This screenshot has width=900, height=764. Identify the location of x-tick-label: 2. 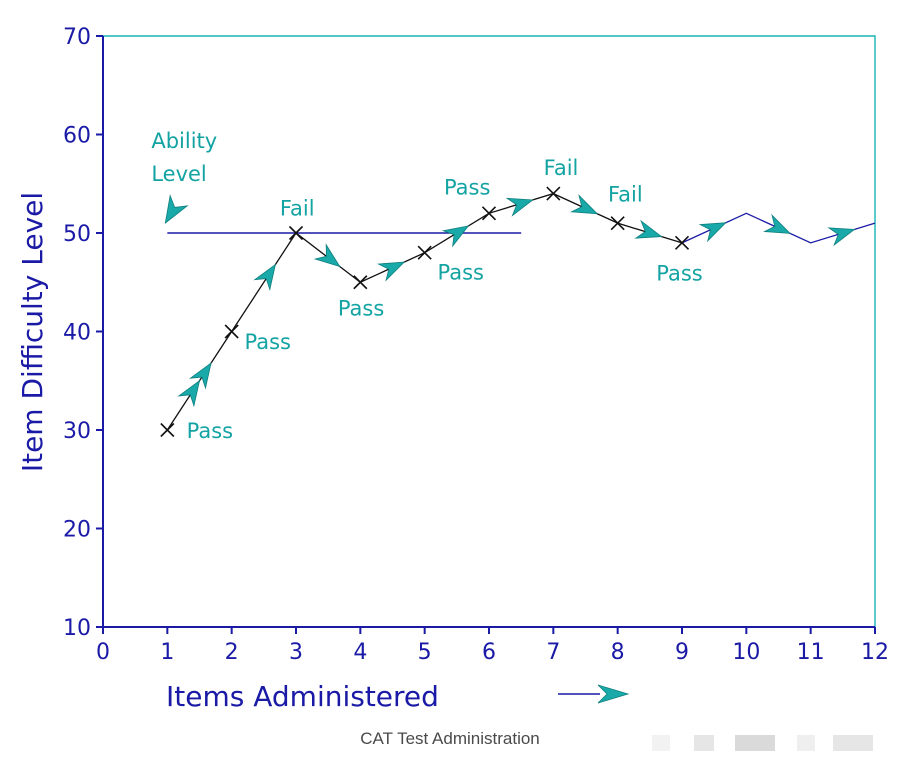
(232, 652).